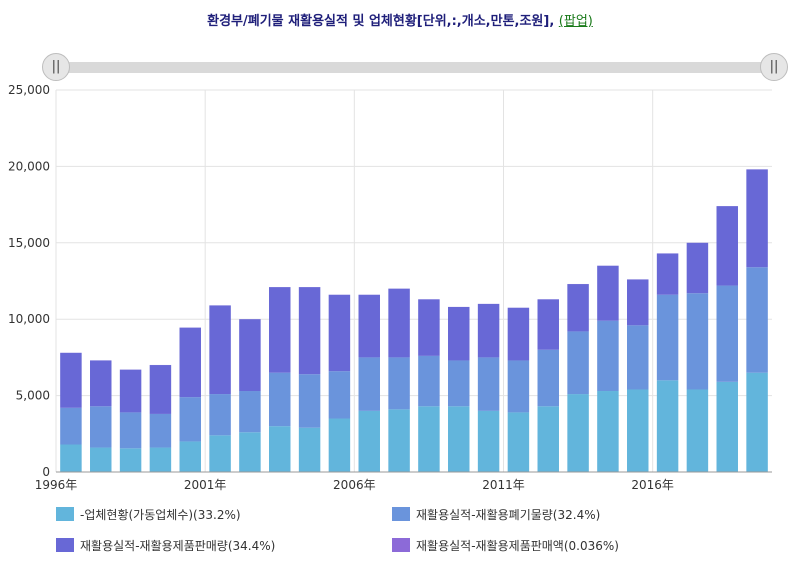 This screenshot has width=800, height=565. Describe the element at coordinates (250, 412) in the screenshot. I see `bar-series1-2002` at that location.